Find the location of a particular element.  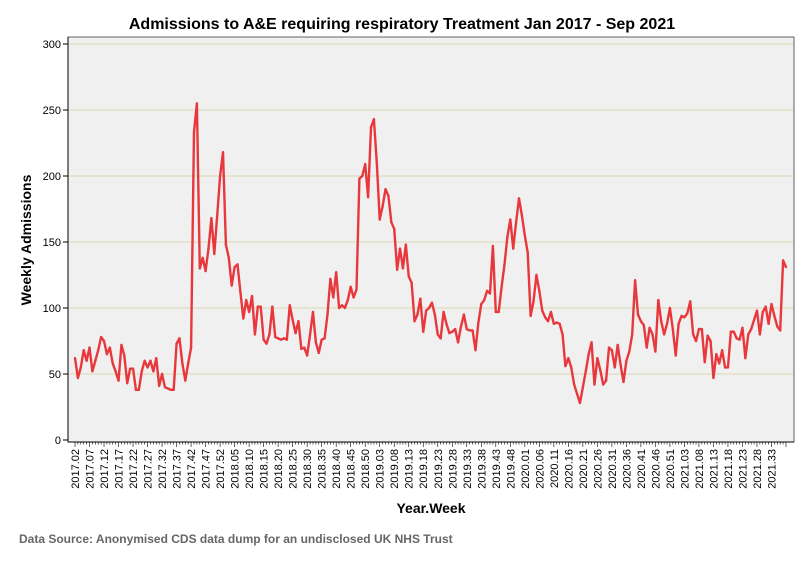

x-tick-label: 2018.15 is located at coordinates (265, 469).